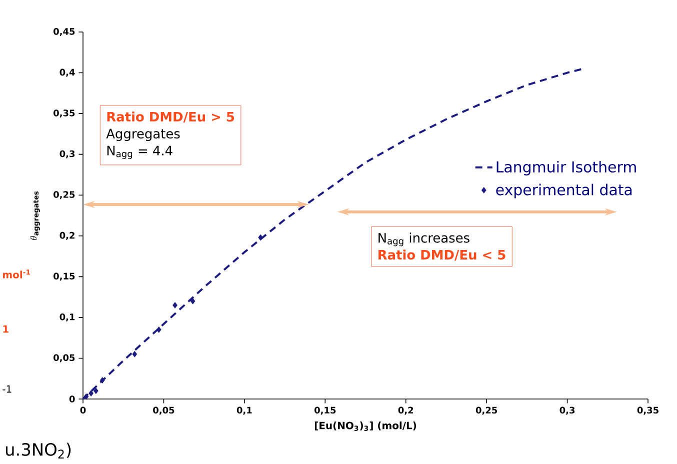 The width and height of the screenshot is (677, 464). What do you see at coordinates (67, 154) in the screenshot?
I see `y-tick-label: 0,3` at bounding box center [67, 154].